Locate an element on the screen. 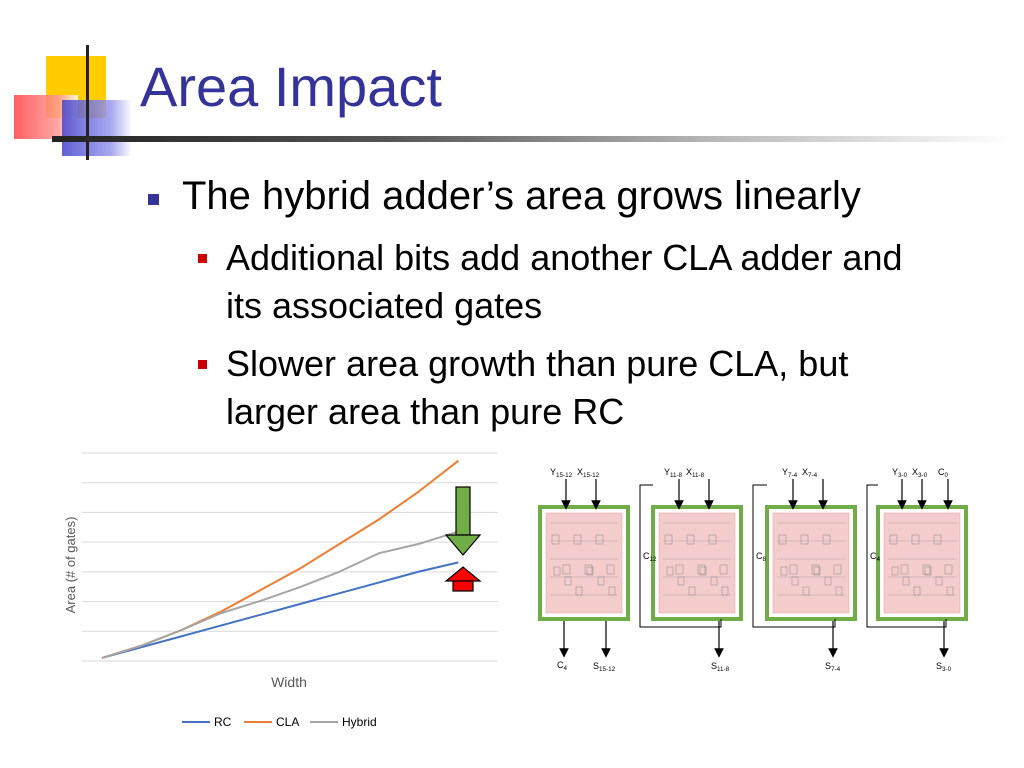 This screenshot has width=1024, height=768. series-line-cla is located at coordinates (280, 559).